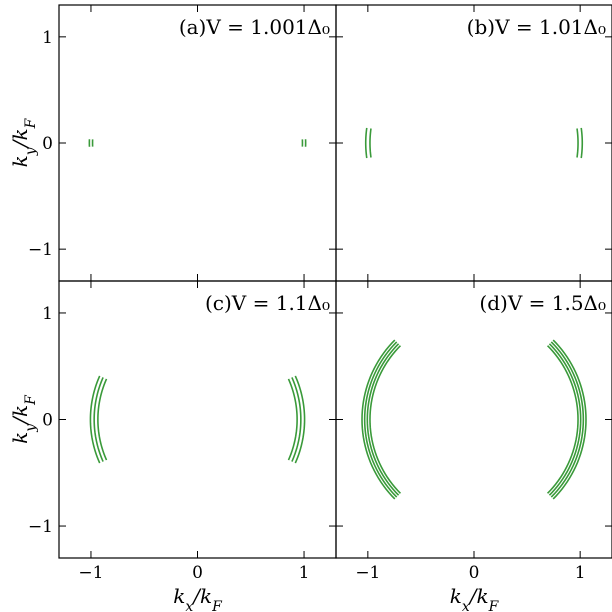  I want to click on y-axis-labels: ky/kF ky/kF, so click(23, 280).